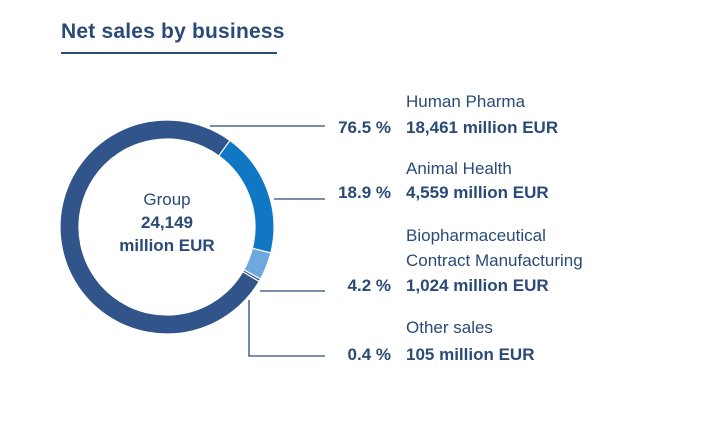  I want to click on center-total-unit: million EUR, so click(167, 245).